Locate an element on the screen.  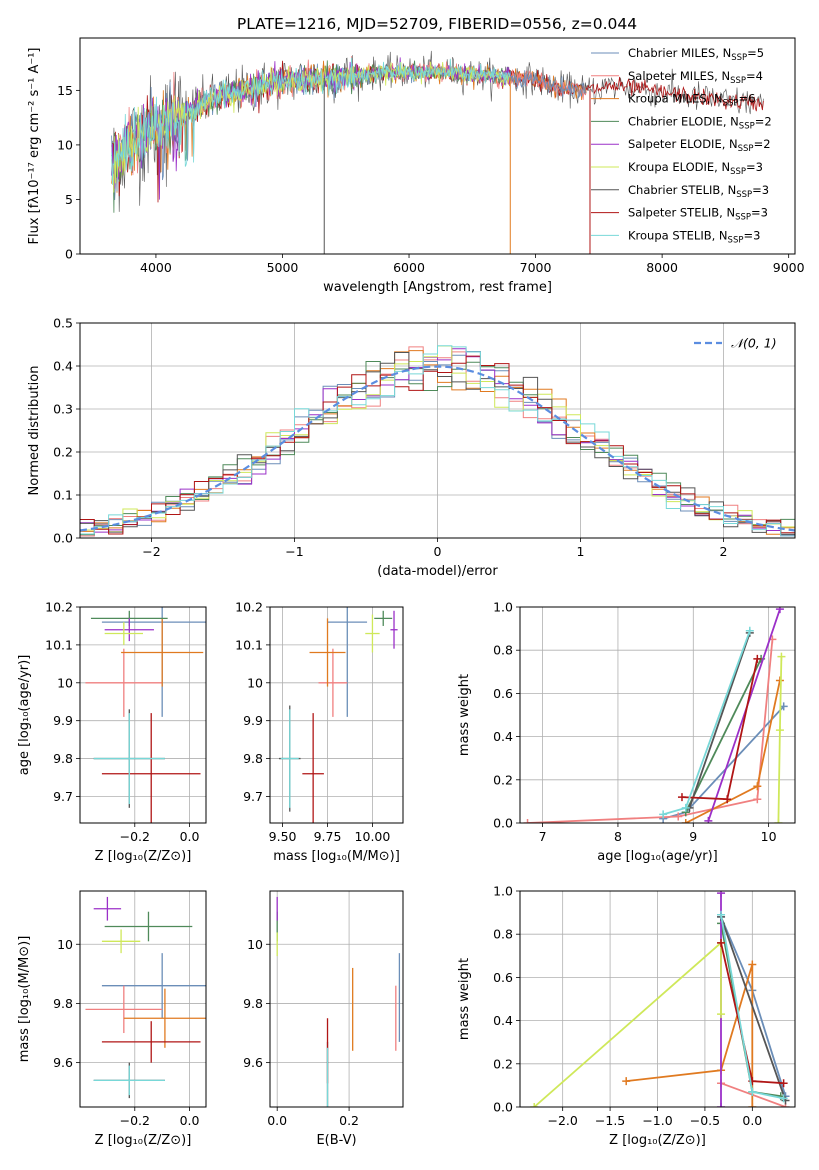
plot-area-mass-weight-vs-Z is located at coordinates (660, 999).